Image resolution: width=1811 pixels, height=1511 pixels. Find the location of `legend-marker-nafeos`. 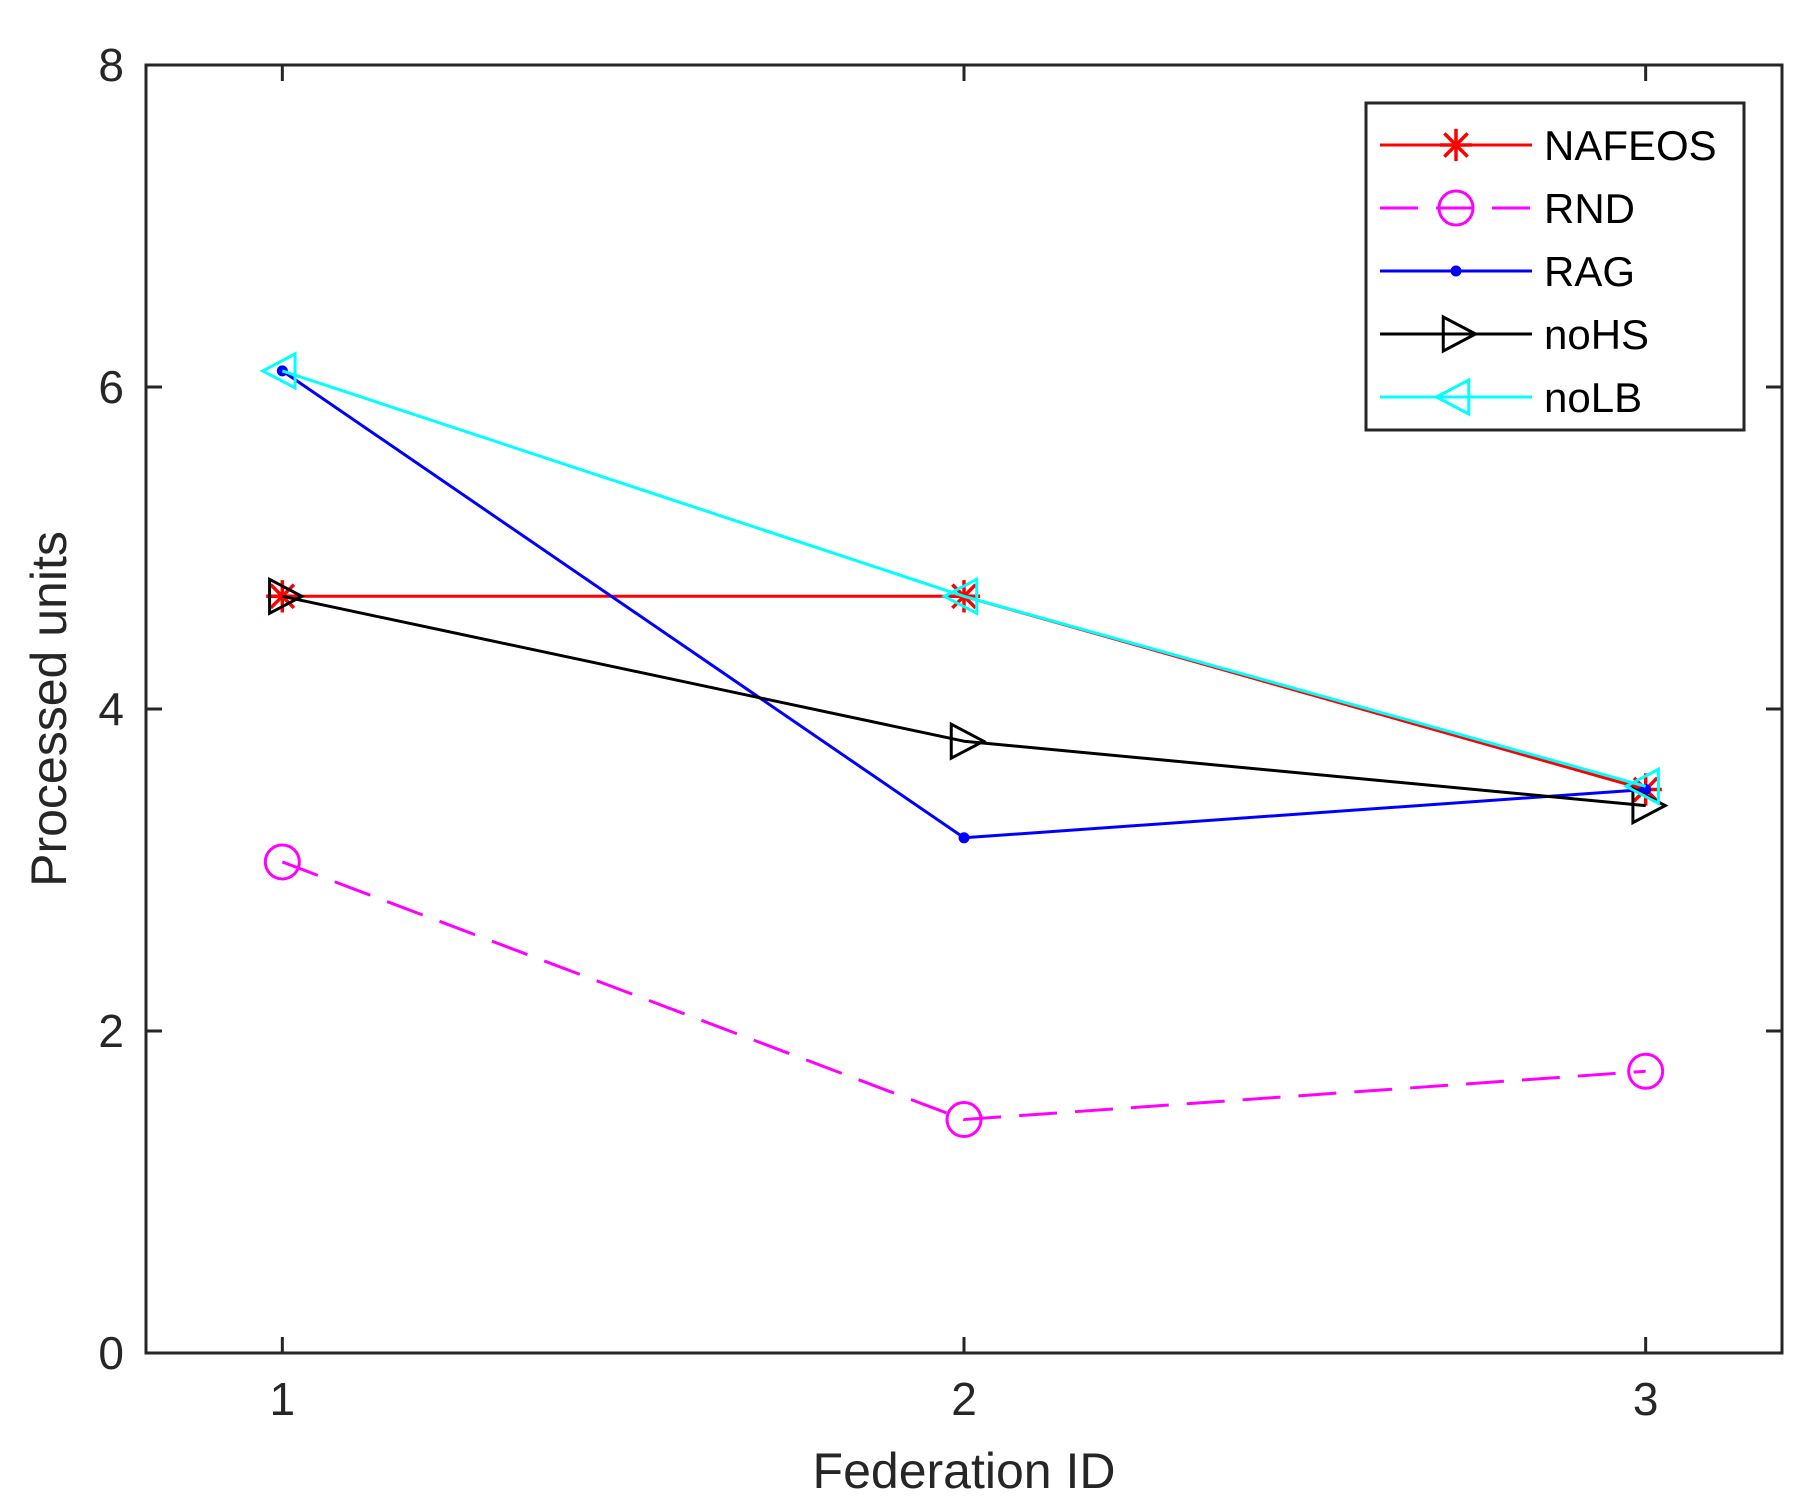

legend-marker-nafeos is located at coordinates (1456, 145).